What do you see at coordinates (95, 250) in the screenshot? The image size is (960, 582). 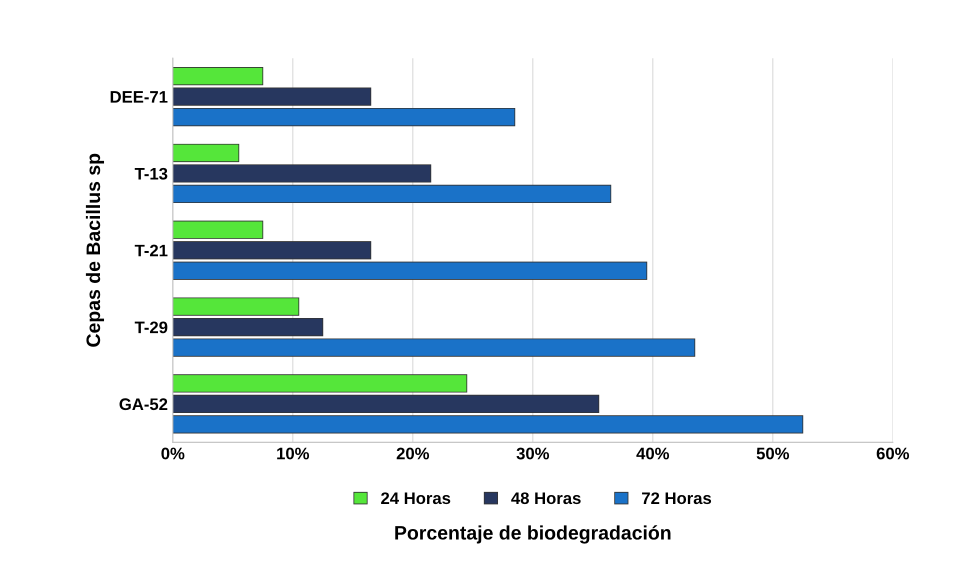 I see `y-axis-title: Cepas de Bacillus sp` at bounding box center [95, 250].